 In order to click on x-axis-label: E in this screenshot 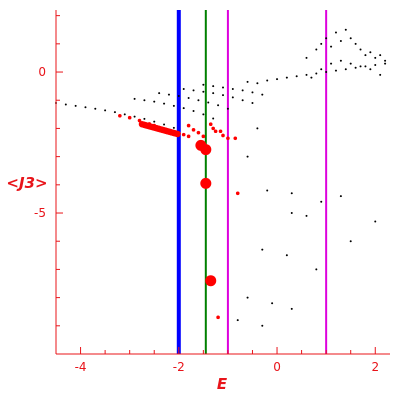, I will do `click(222, 384)`.